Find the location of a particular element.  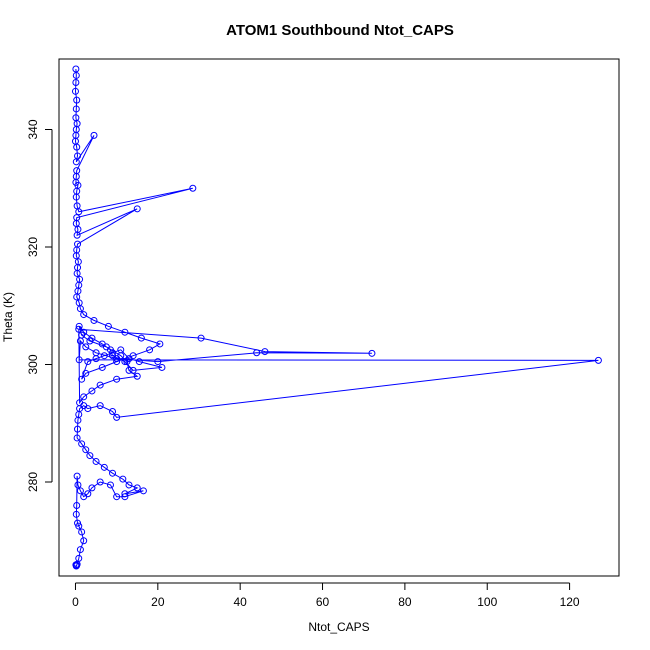

x-axis-label: Ntot_CAPS is located at coordinates (338, 627).